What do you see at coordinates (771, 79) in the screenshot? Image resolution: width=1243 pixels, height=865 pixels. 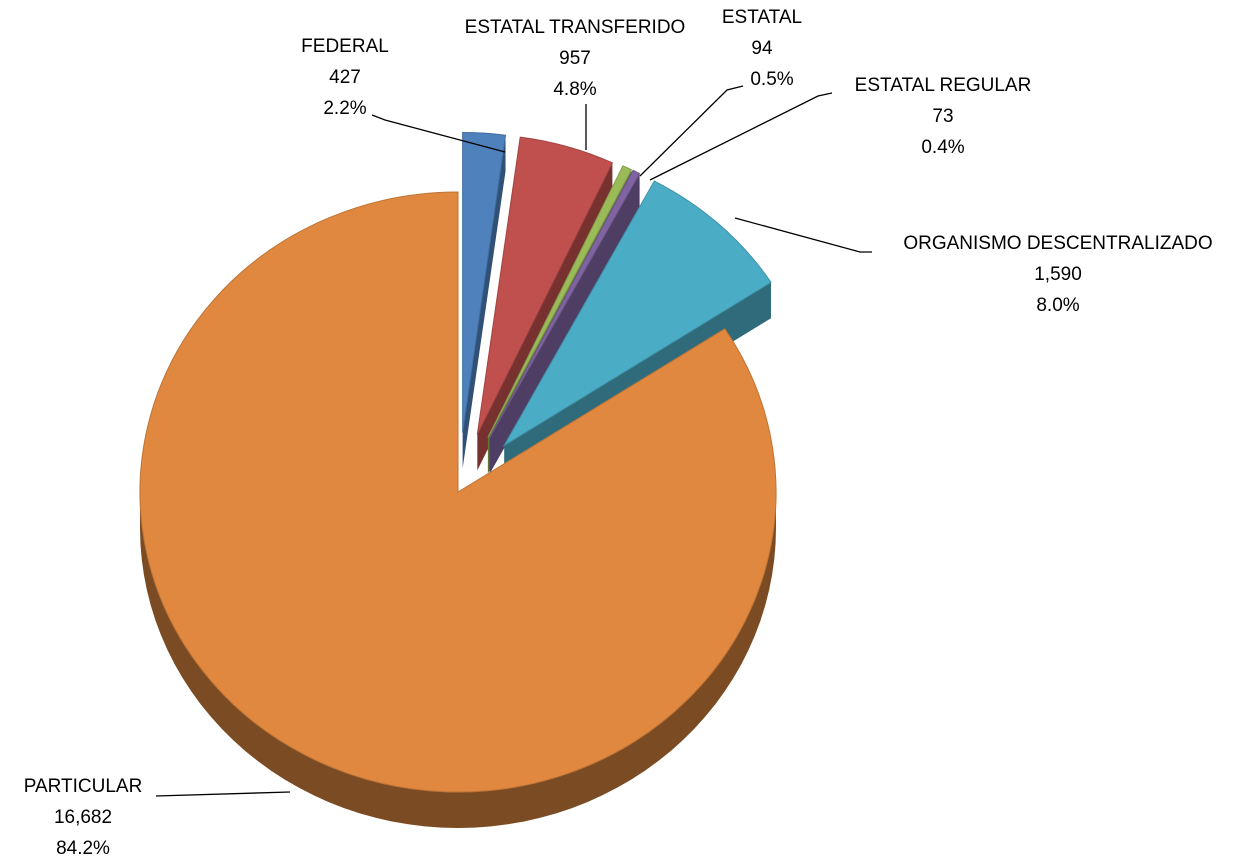 I see `percent-label: 0.5%` at bounding box center [771, 79].